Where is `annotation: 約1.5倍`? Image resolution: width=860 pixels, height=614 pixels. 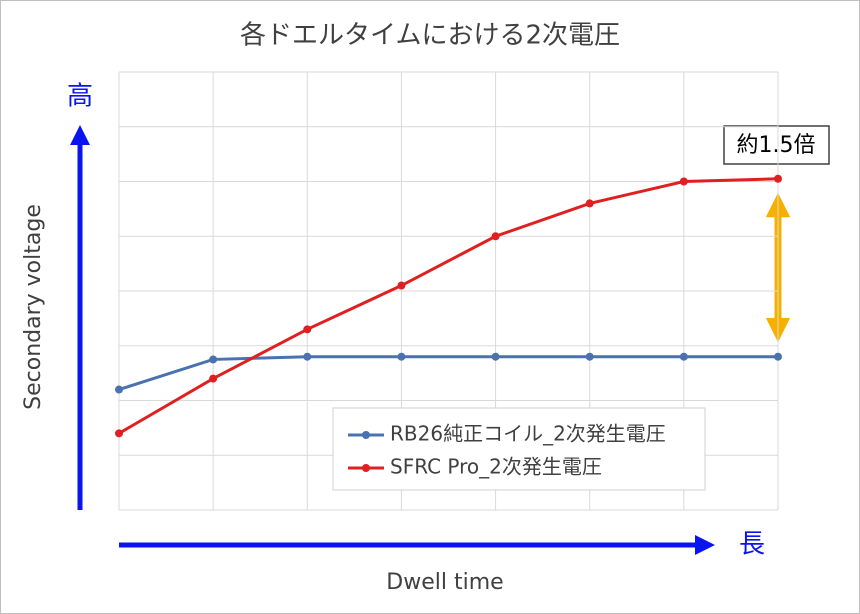 annotation: 約1.5倍 is located at coordinates (776, 145).